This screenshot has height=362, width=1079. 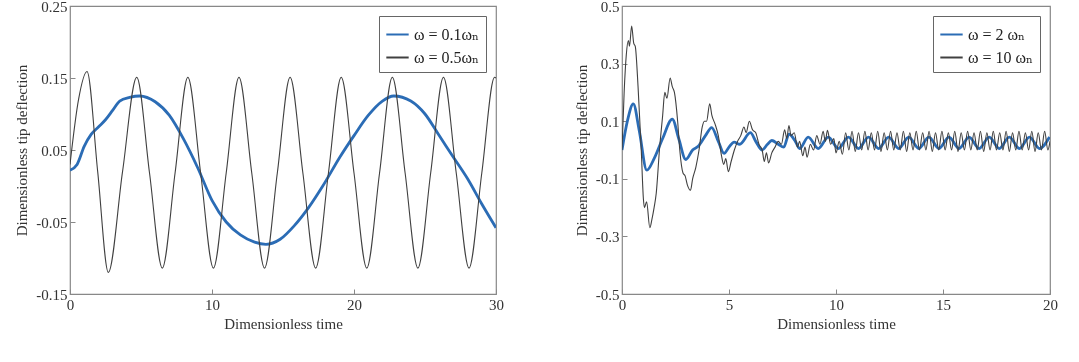 What do you see at coordinates (997, 34) in the screenshot?
I see `legend-label: ω = 2 ωₙ` at bounding box center [997, 34].